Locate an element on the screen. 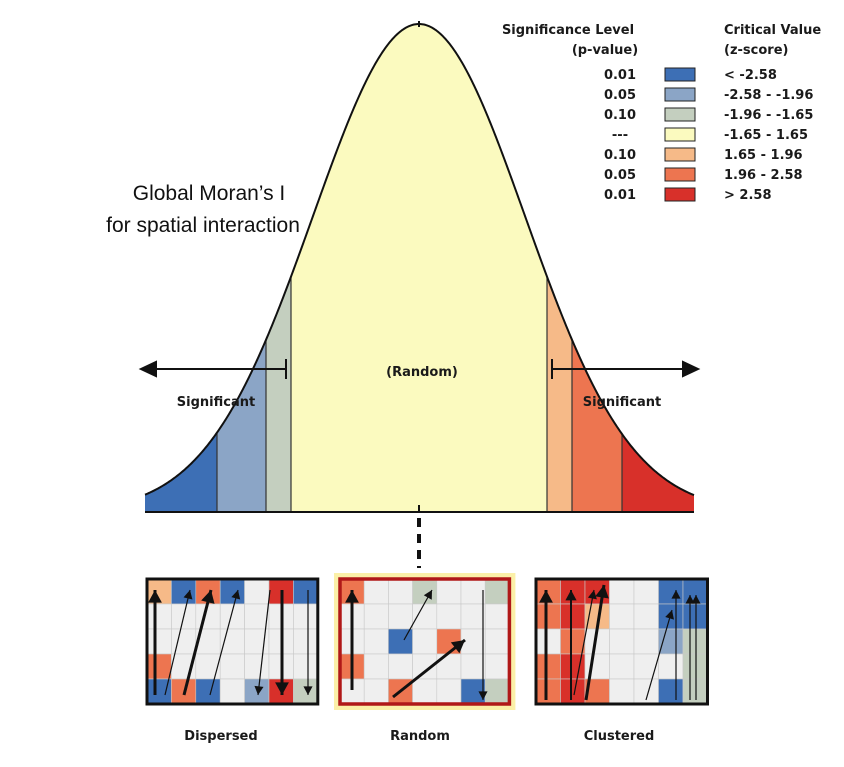 Image resolution: width=844 pixels, height=767 pixels. title-line-2: for spatial interaction is located at coordinates (203, 225).